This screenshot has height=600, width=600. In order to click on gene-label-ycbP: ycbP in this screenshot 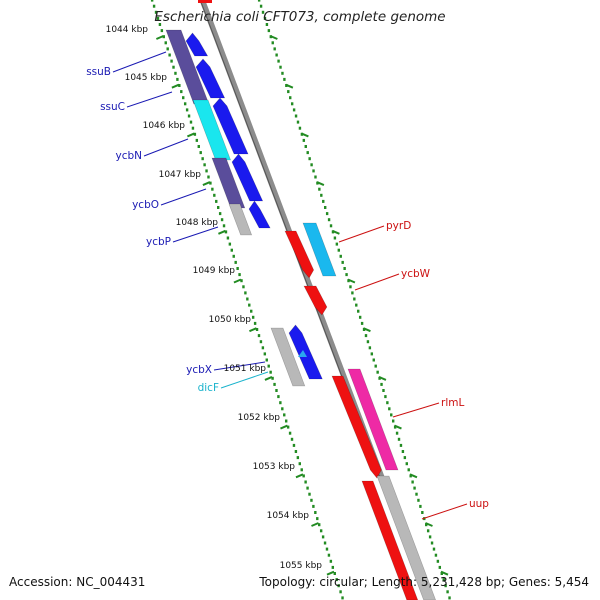, I will do `click(158, 242)`.